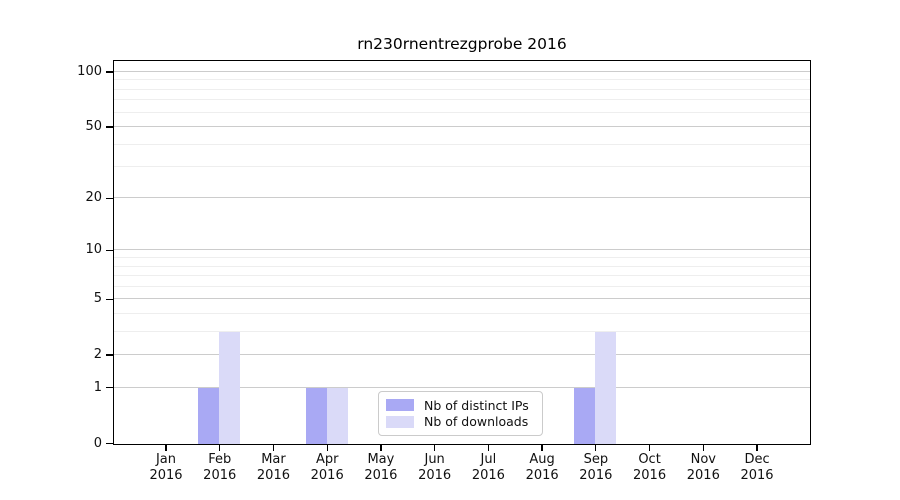 Image resolution: width=900 pixels, height=500 pixels. What do you see at coordinates (585, 416) in the screenshot?
I see `bar-distinct-ips-sep` at bounding box center [585, 416].